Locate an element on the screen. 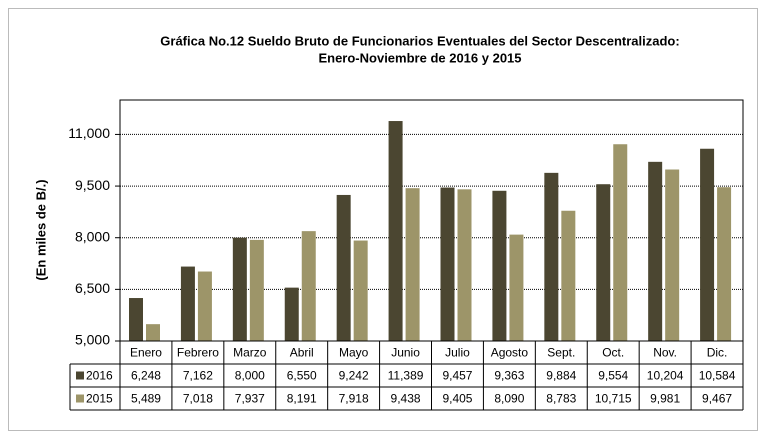 The width and height of the screenshot is (766, 439). table-value: 9,981 is located at coordinates (665, 399).